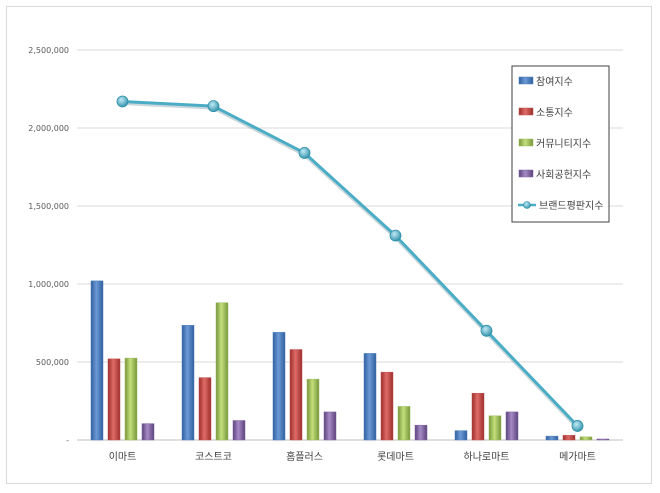  What do you see at coordinates (554, 82) in the screenshot?
I see `legend-label: 참여지수` at bounding box center [554, 82].